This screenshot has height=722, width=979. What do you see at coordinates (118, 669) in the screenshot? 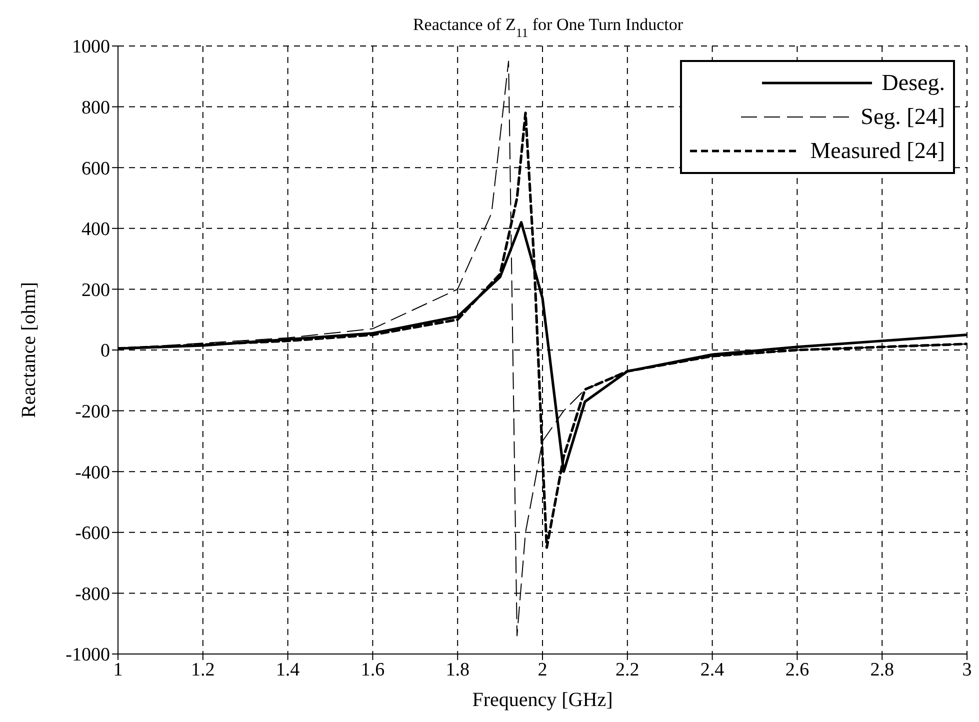
I see `x-tick-label: 1` at bounding box center [118, 669].